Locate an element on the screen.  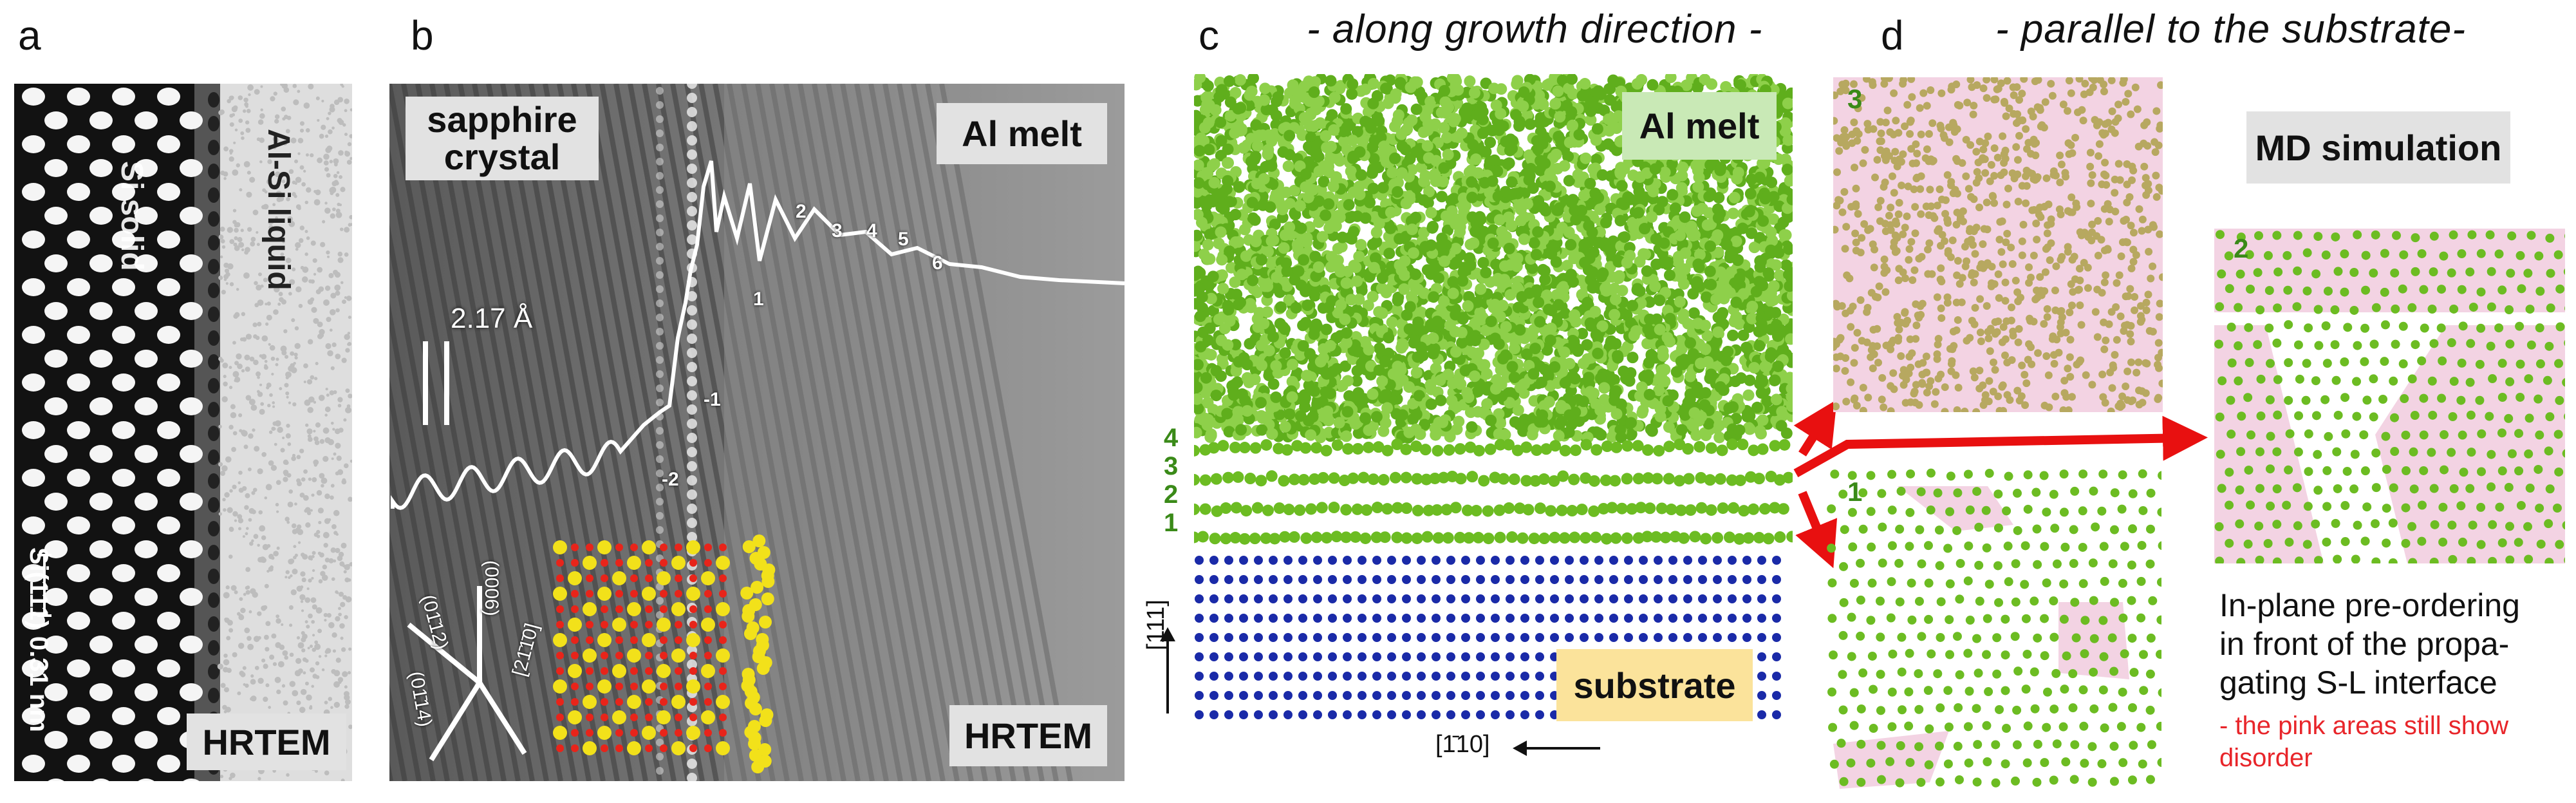
md-simulation-tag: MD simulation is located at coordinates (2378, 147).